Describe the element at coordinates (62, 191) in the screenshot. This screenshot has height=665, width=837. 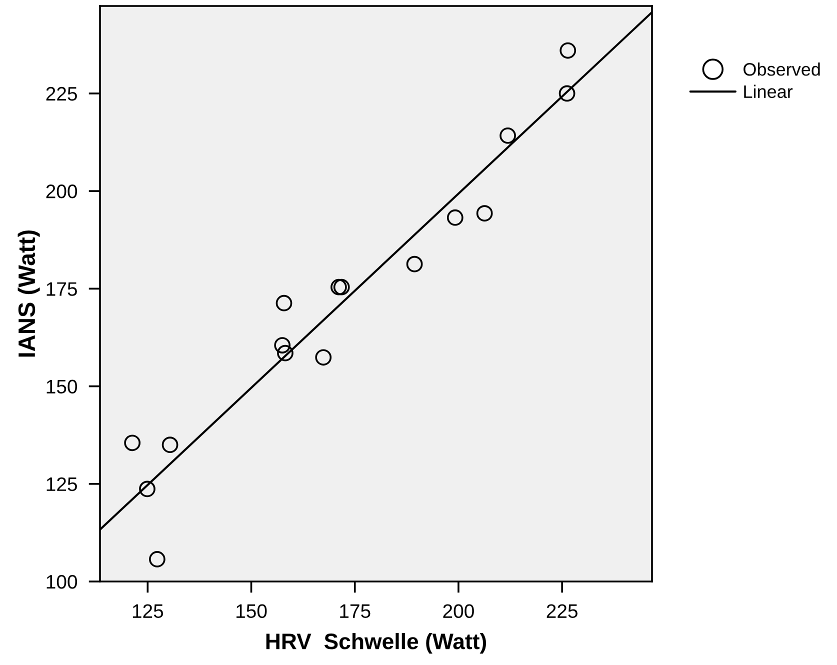
I see `y-tick-label: 200` at that location.